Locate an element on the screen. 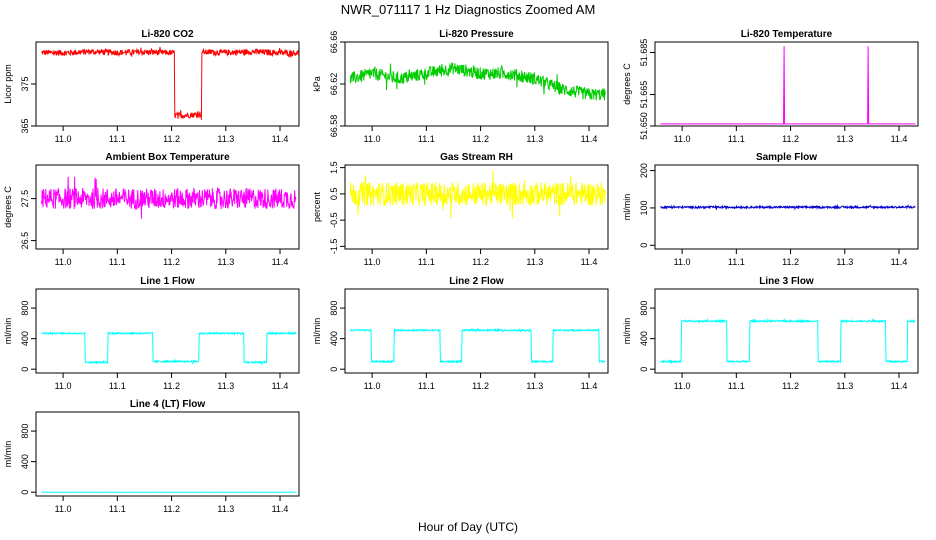 Image resolution: width=936 pixels, height=540 pixels. y-tick-label: 0.5 is located at coordinates (334, 194).